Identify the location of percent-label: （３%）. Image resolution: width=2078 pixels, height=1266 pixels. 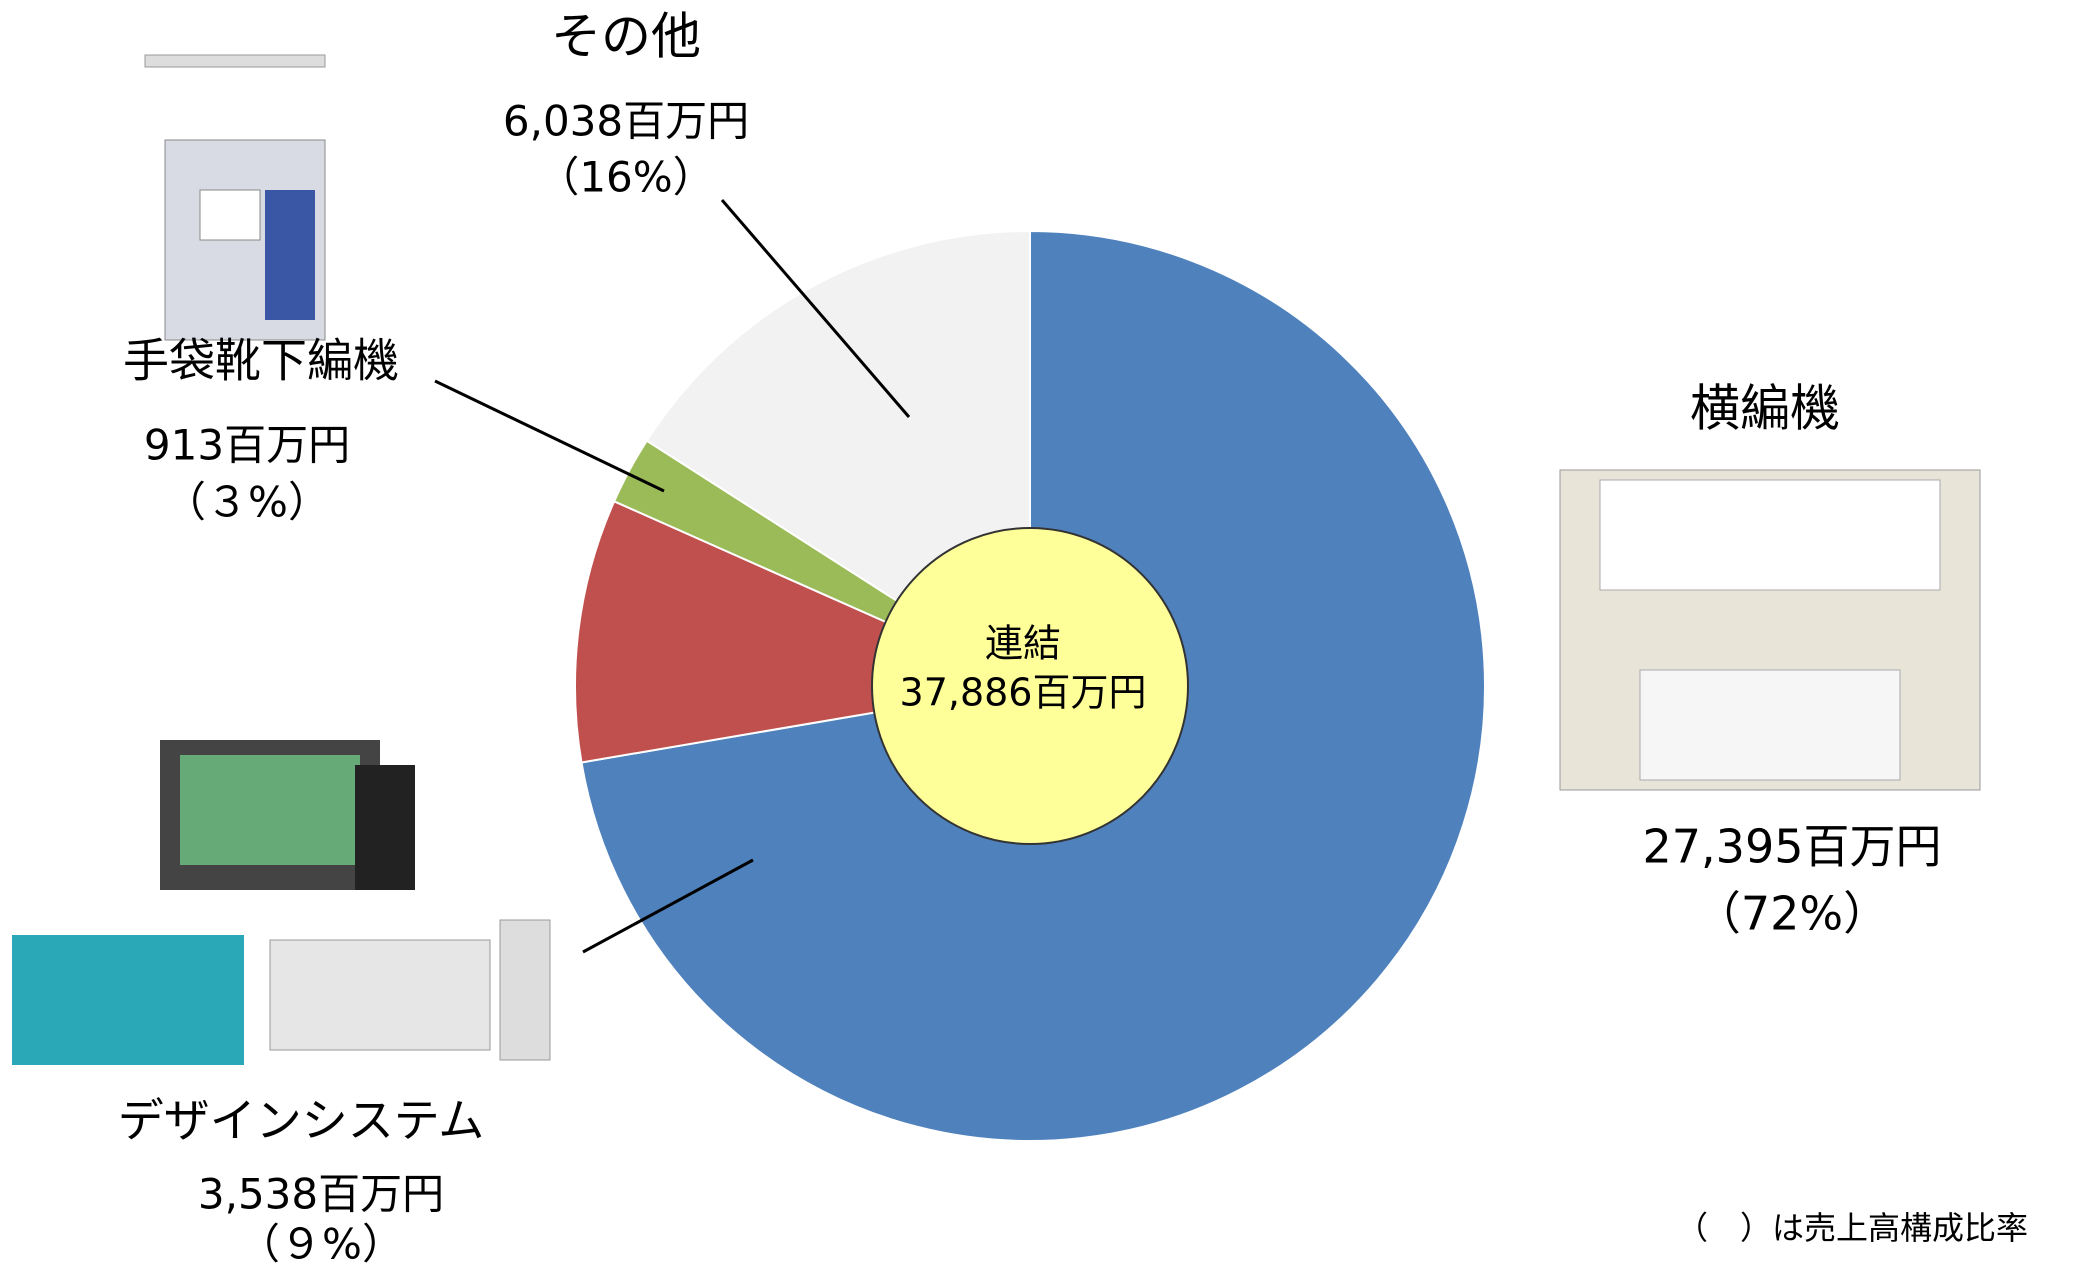
(247, 502).